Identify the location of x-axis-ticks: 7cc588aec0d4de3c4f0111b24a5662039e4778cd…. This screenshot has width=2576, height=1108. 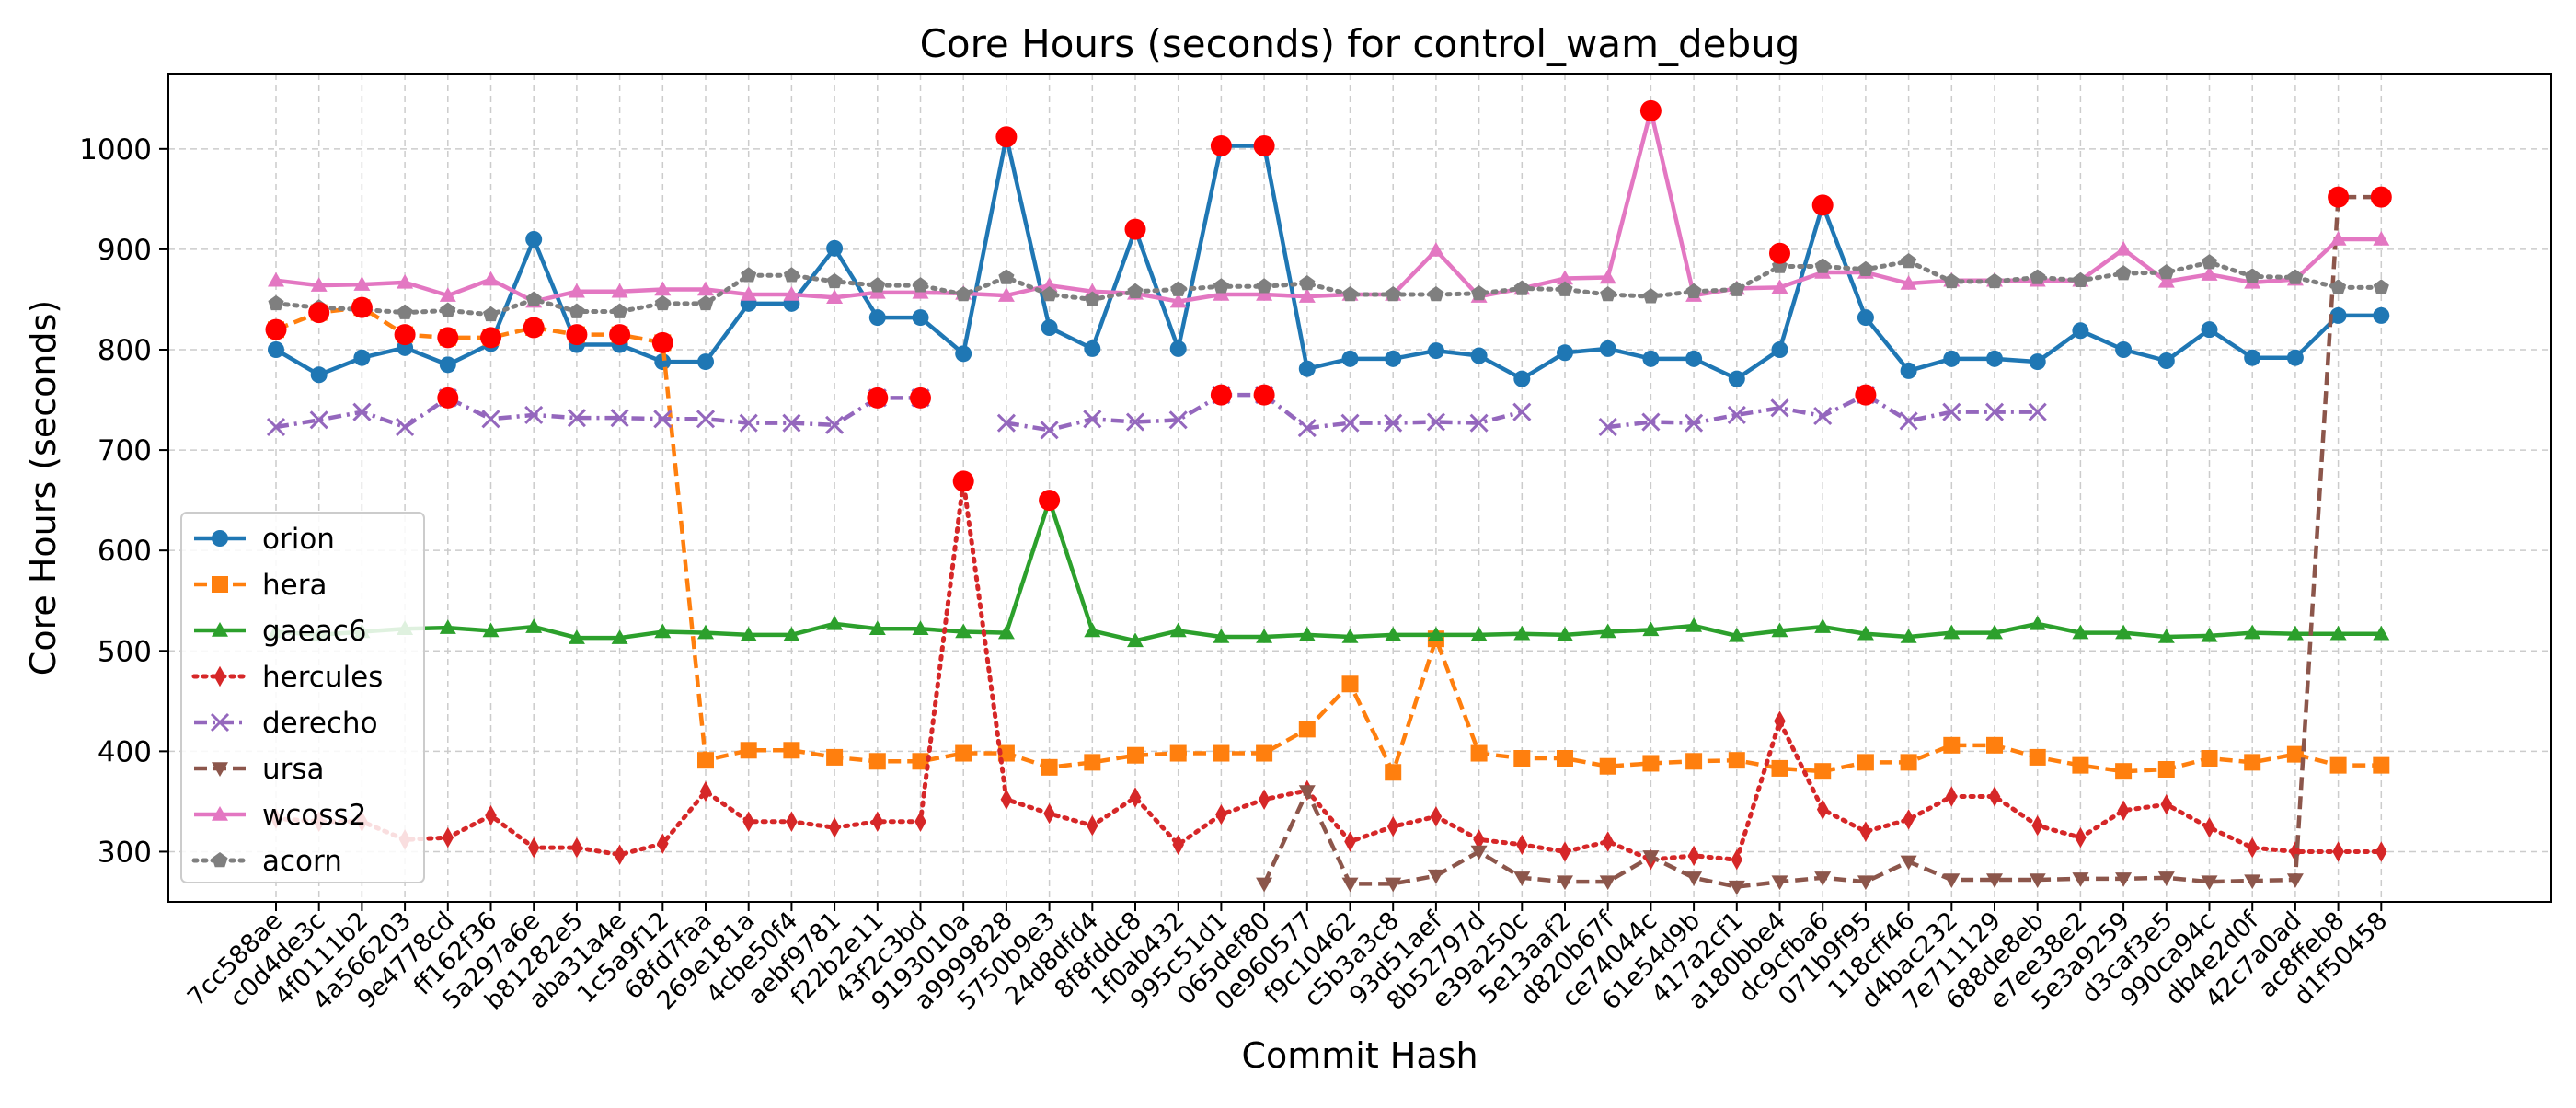
(1287, 959).